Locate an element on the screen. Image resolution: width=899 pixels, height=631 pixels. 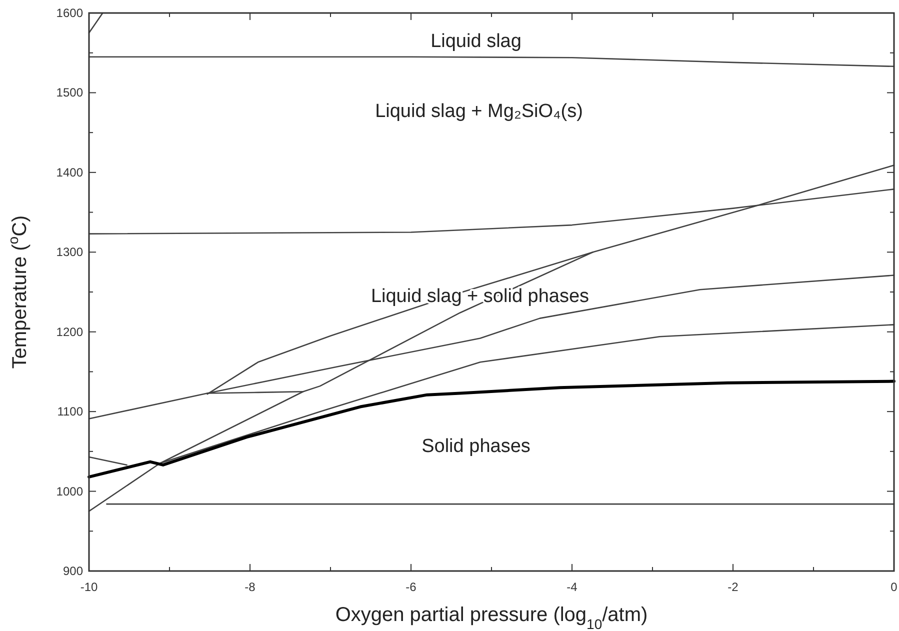
x-tick-label: -8 is located at coordinates (250, 587).